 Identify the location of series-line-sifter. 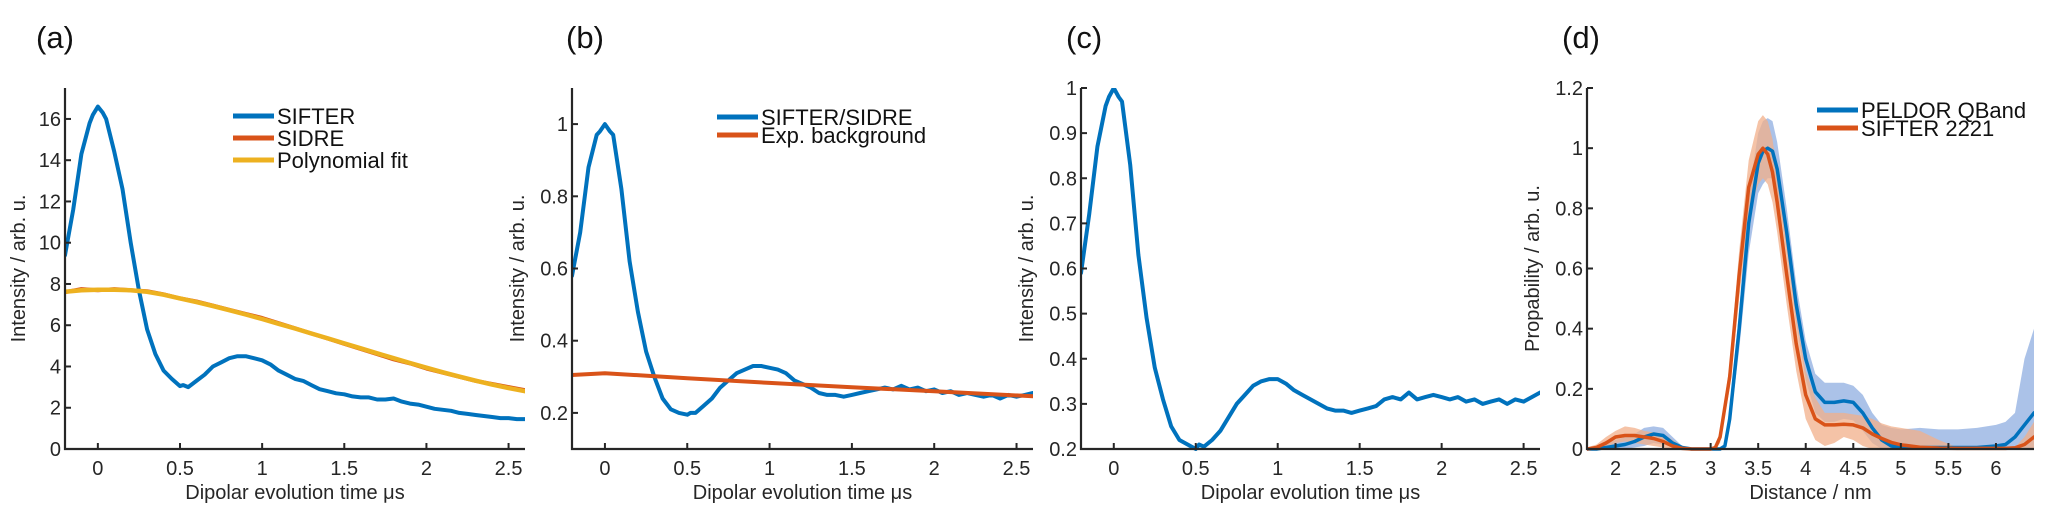
(295, 263).